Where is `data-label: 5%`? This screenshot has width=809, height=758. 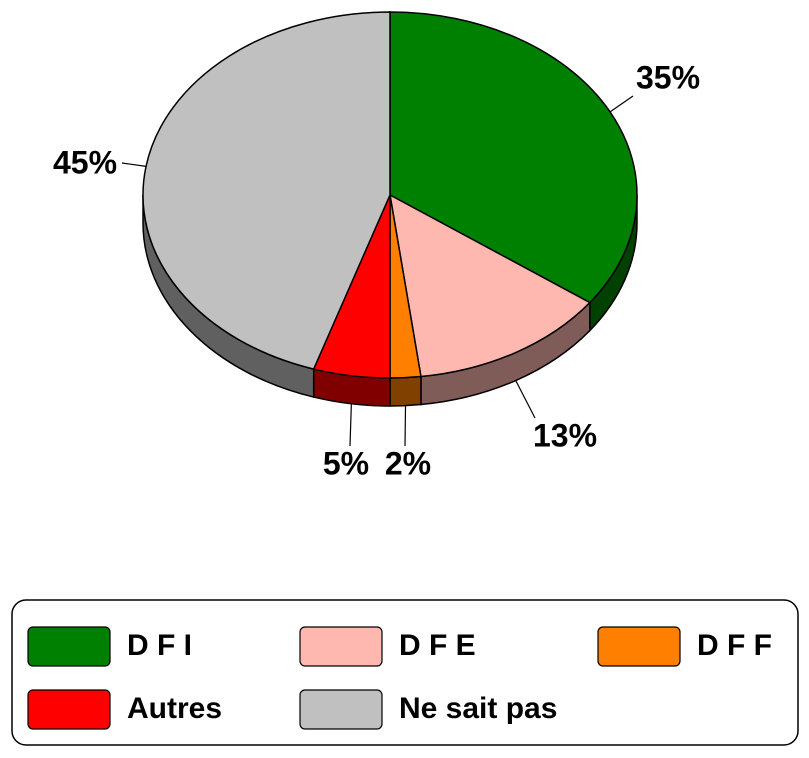 data-label: 5% is located at coordinates (346, 463).